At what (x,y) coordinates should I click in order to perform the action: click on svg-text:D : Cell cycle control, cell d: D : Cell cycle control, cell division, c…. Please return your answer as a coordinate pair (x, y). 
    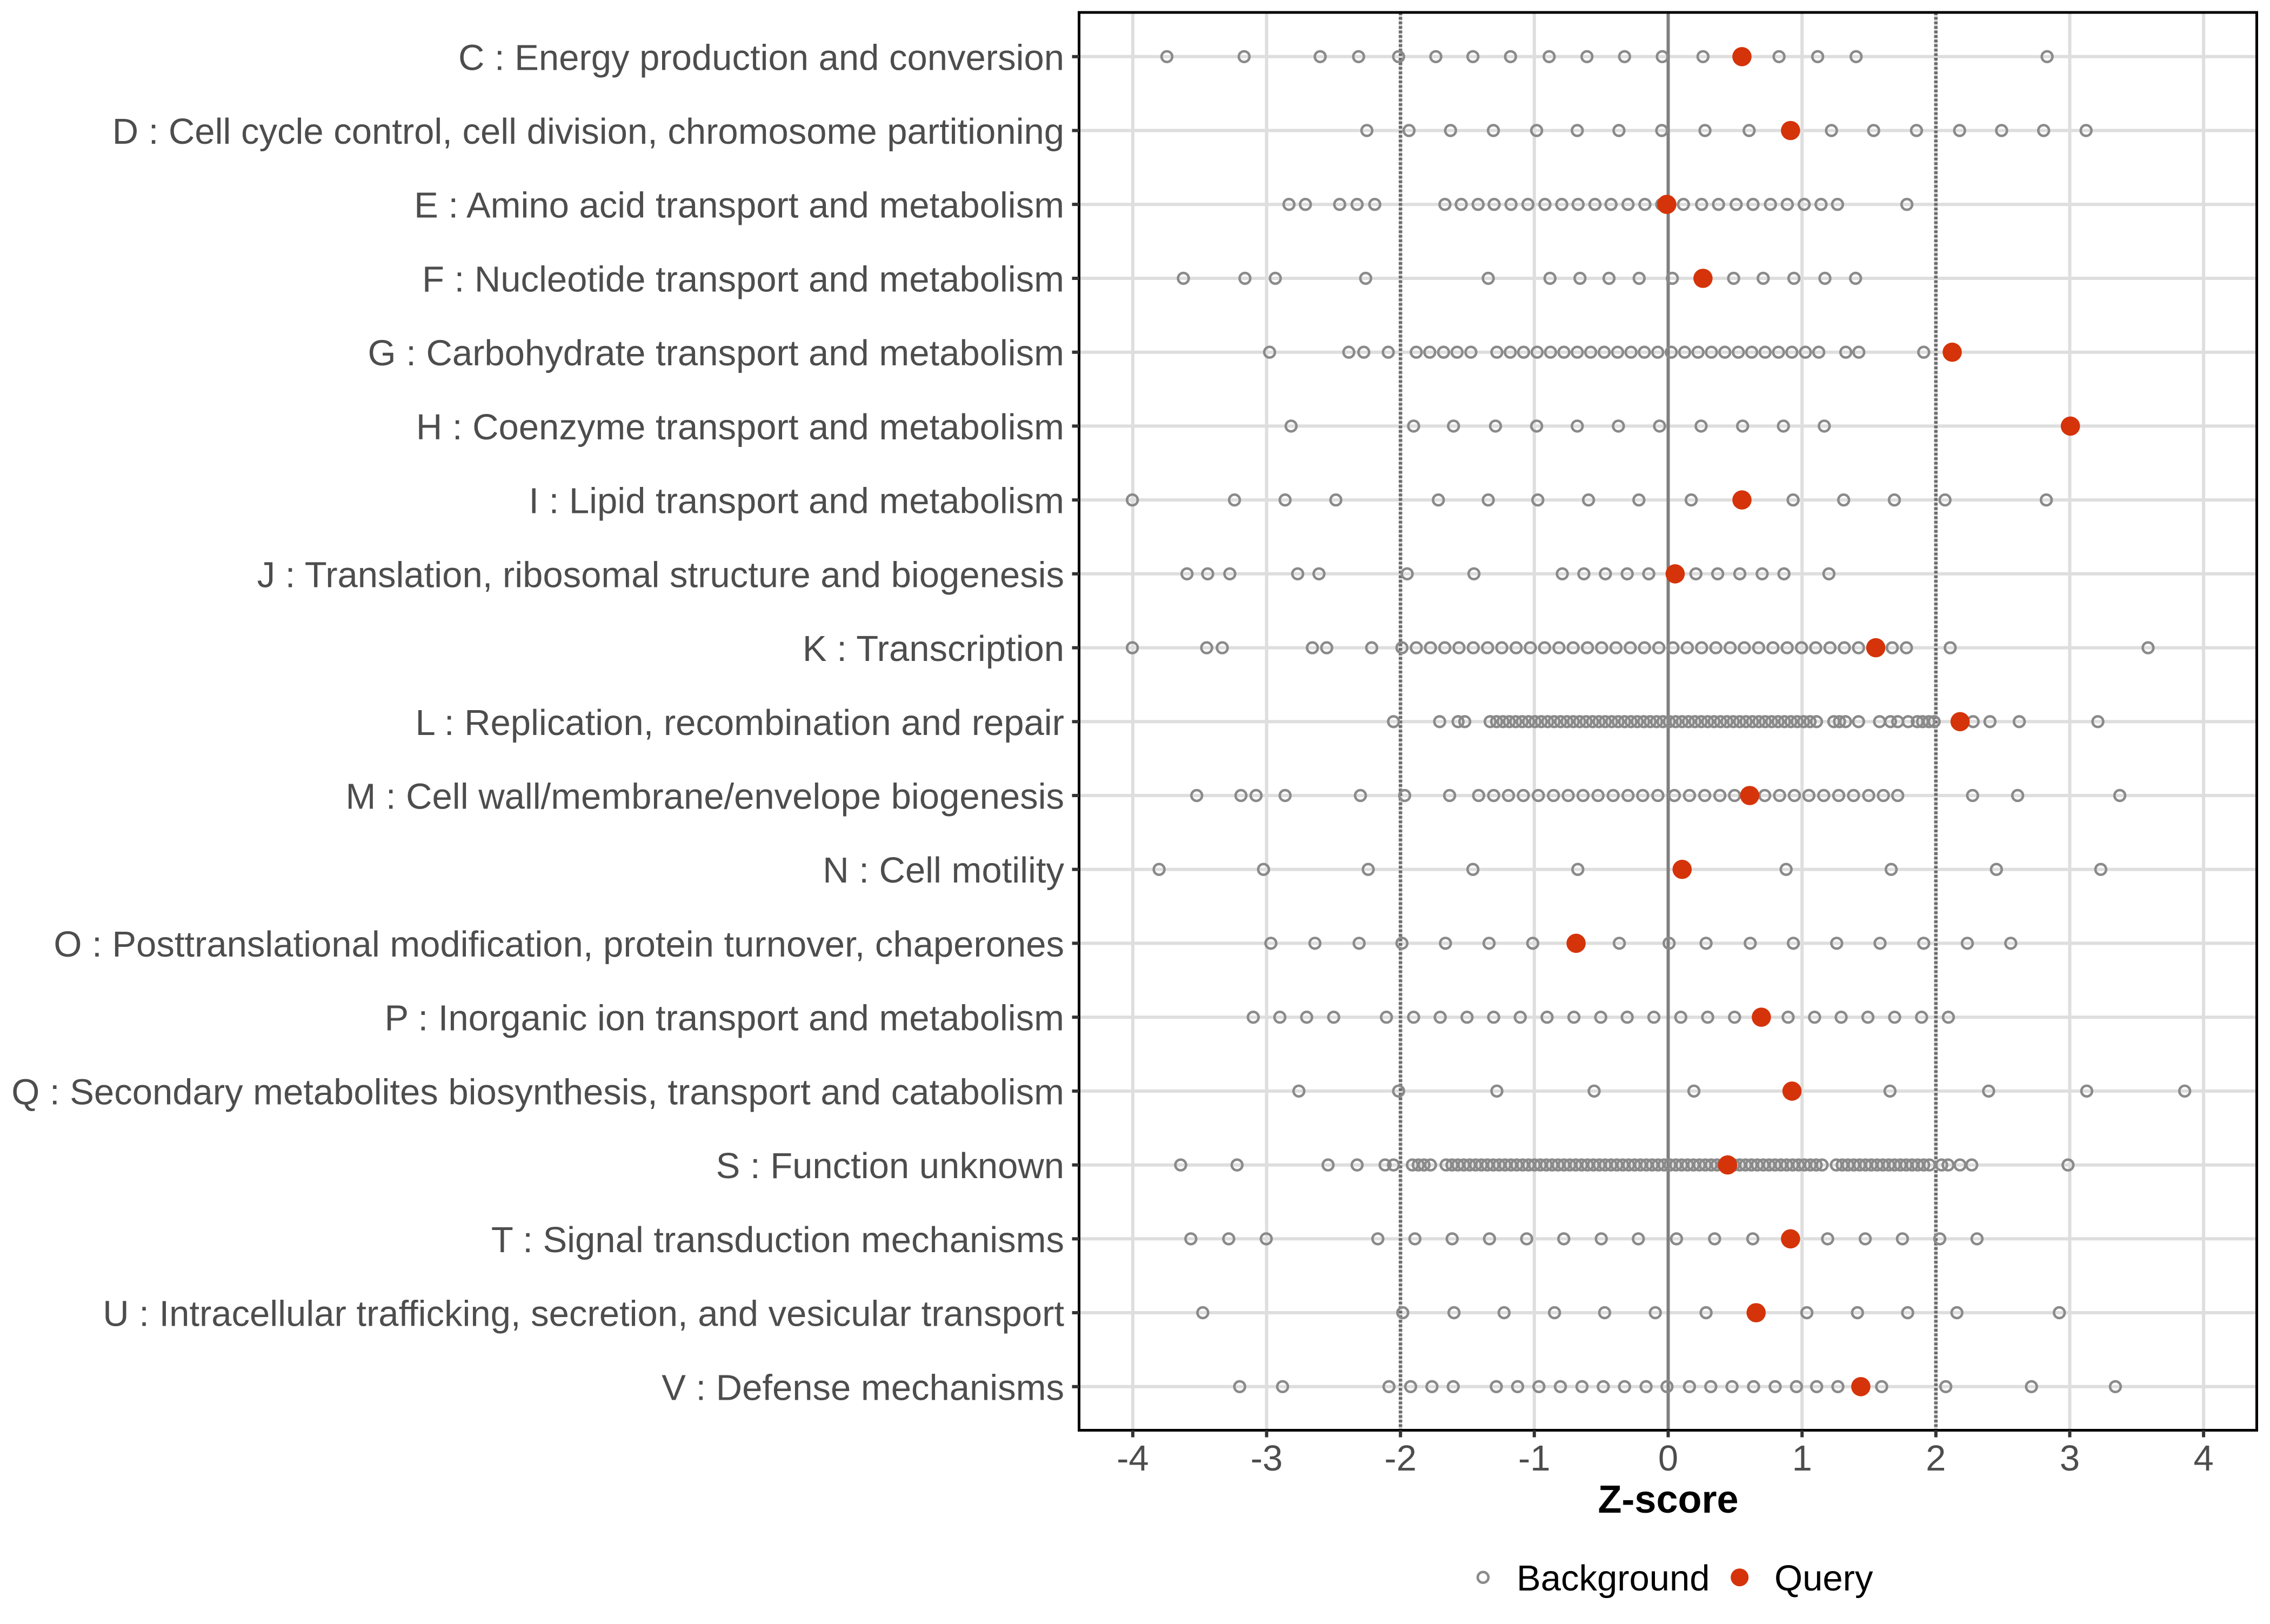
    Looking at the image, I should click on (588, 131).